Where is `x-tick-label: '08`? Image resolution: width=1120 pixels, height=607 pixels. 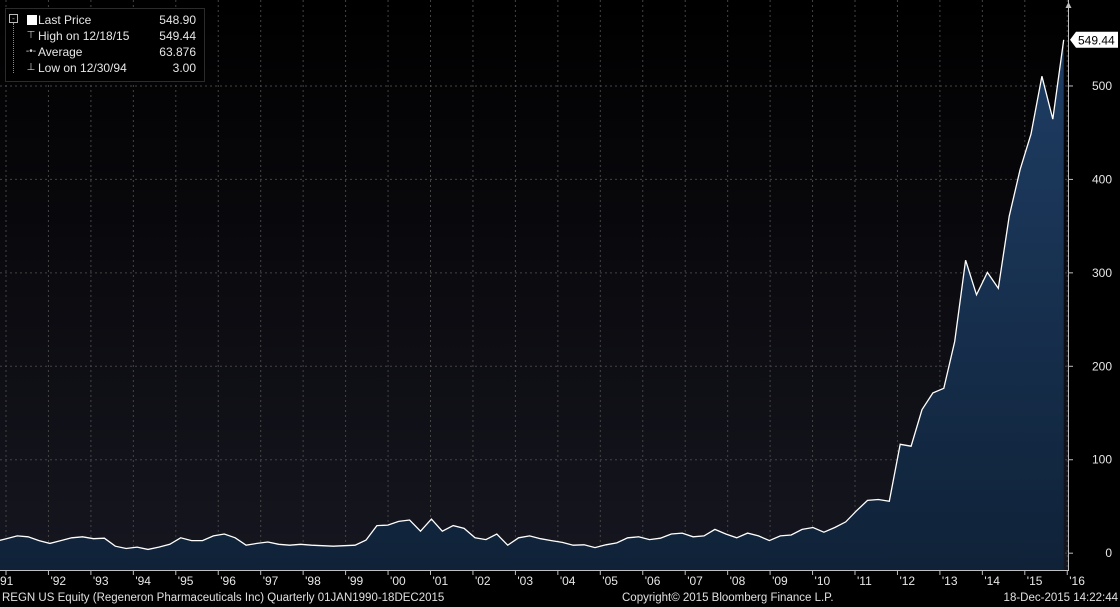 x-tick-label: '08 is located at coordinates (738, 581).